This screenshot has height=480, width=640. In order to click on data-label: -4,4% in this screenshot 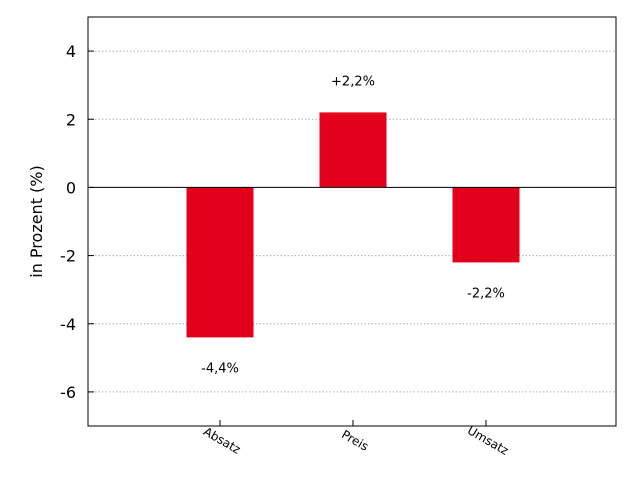, I will do `click(220, 368)`.